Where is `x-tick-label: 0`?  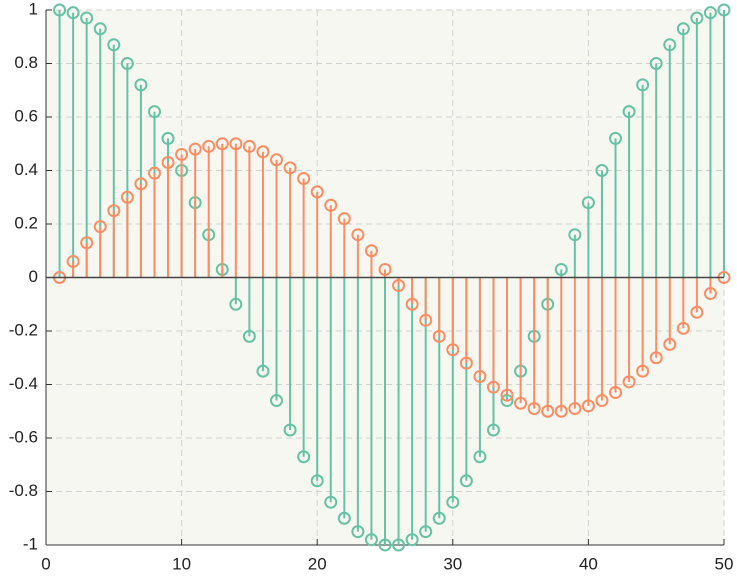
x-tick-label: 0 is located at coordinates (45, 563).